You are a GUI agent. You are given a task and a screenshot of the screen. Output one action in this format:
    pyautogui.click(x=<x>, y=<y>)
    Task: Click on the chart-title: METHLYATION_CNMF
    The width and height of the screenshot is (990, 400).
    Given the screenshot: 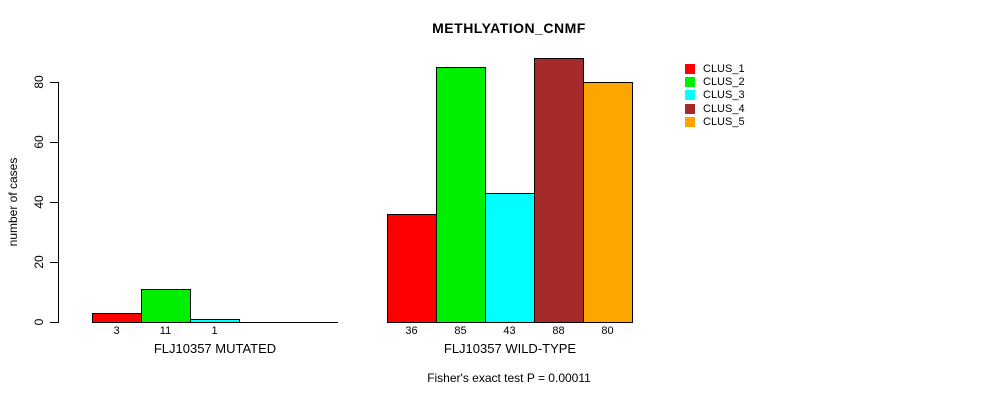 What is the action you would take?
    pyautogui.click(x=509, y=28)
    